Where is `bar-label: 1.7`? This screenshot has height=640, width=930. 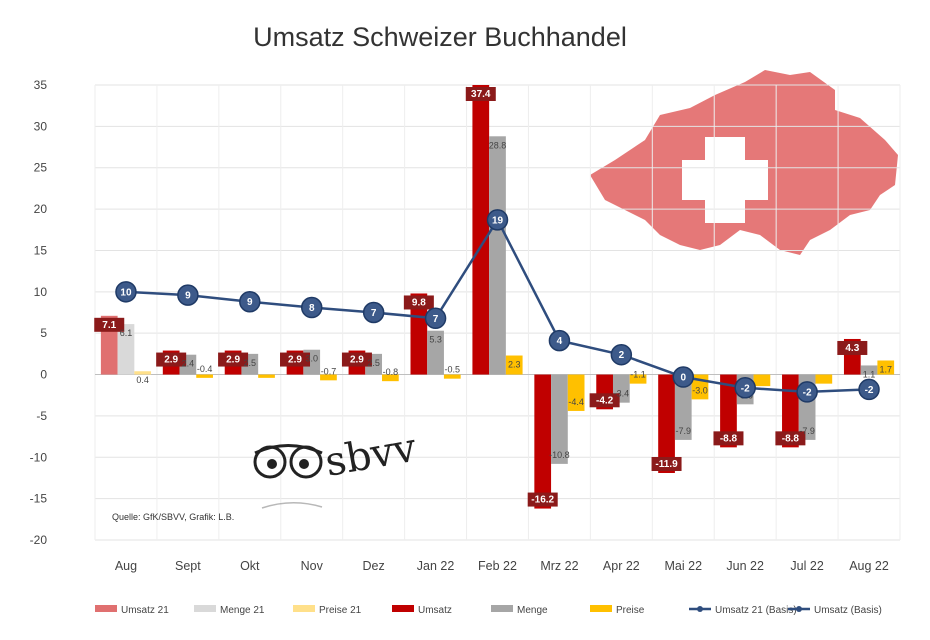 bar-label: 1.7 is located at coordinates (885, 369).